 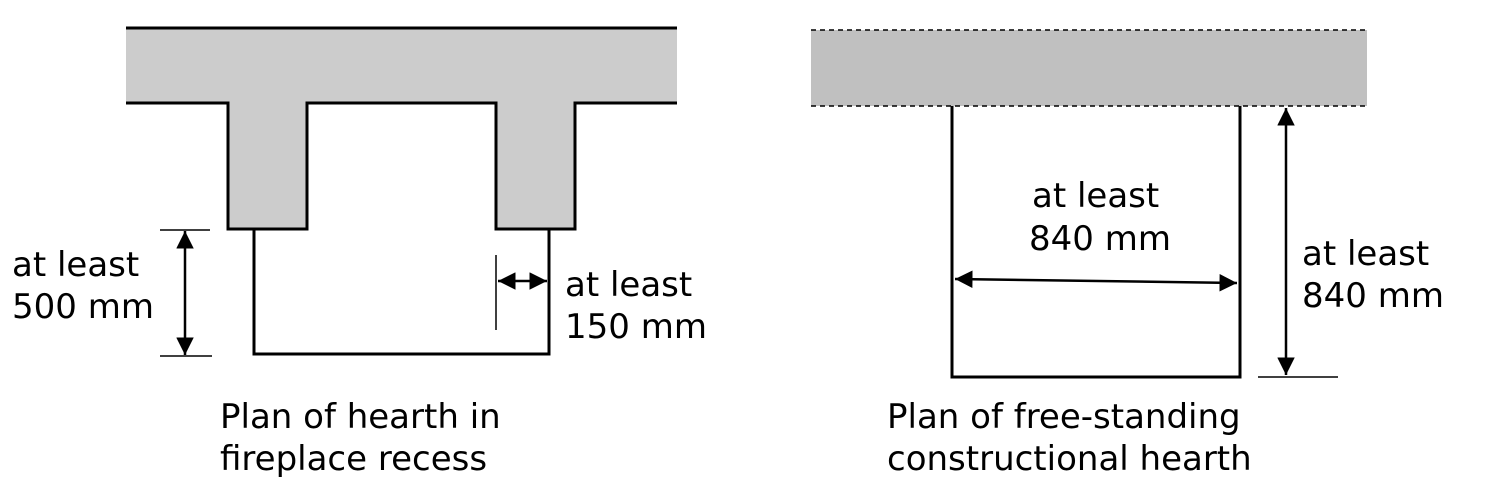 I want to click on wall-bottom-outline, so click(x=401, y=166).